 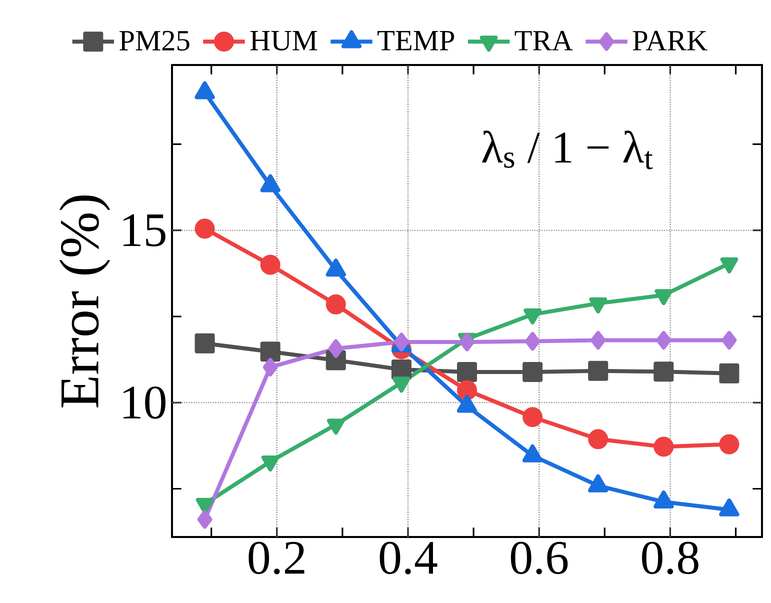 I want to click on x-tick-label: 0.2, so click(x=276, y=558).